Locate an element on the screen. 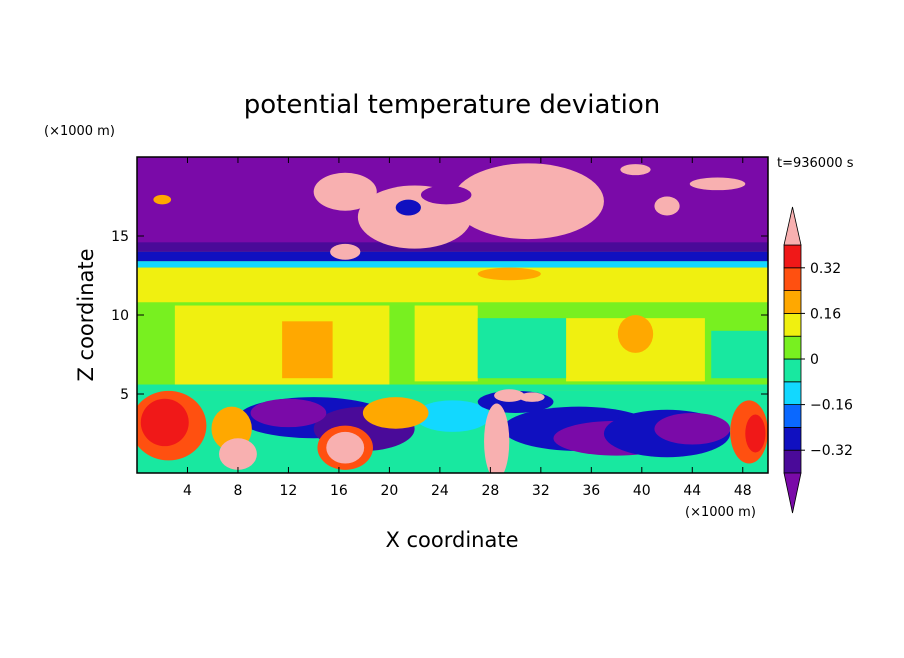 Image resolution: width=904 pixels, height=658 pixels. x-tick-label: 20 is located at coordinates (389, 491).